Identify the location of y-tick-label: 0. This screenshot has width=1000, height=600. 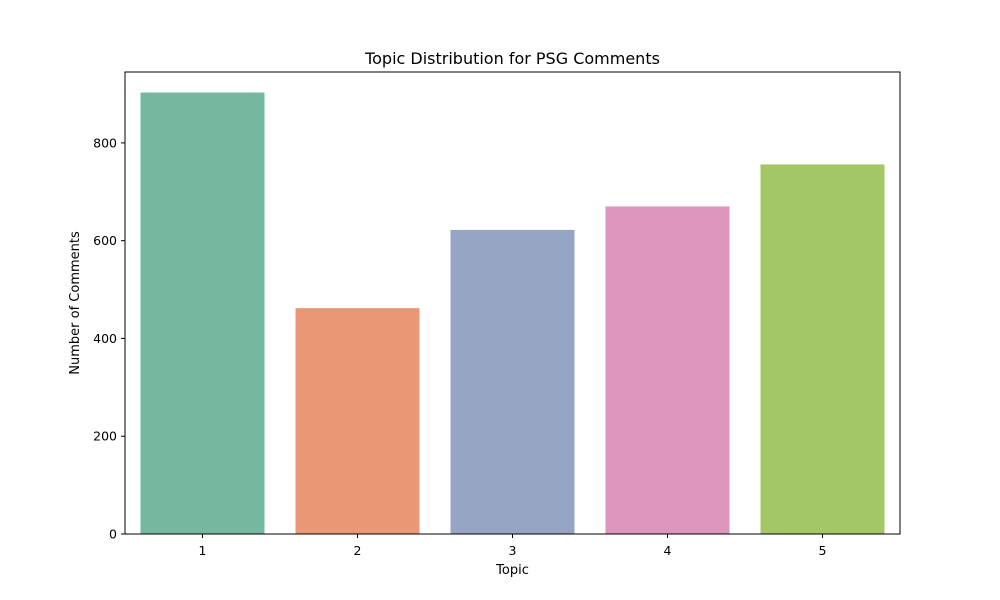
(113, 534).